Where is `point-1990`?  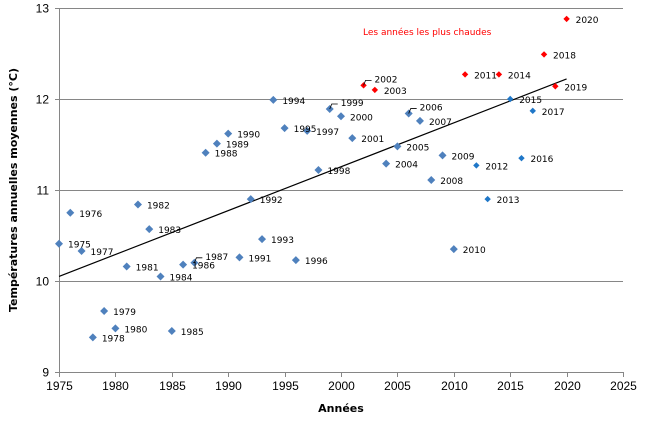
point-1990 is located at coordinates (228, 133).